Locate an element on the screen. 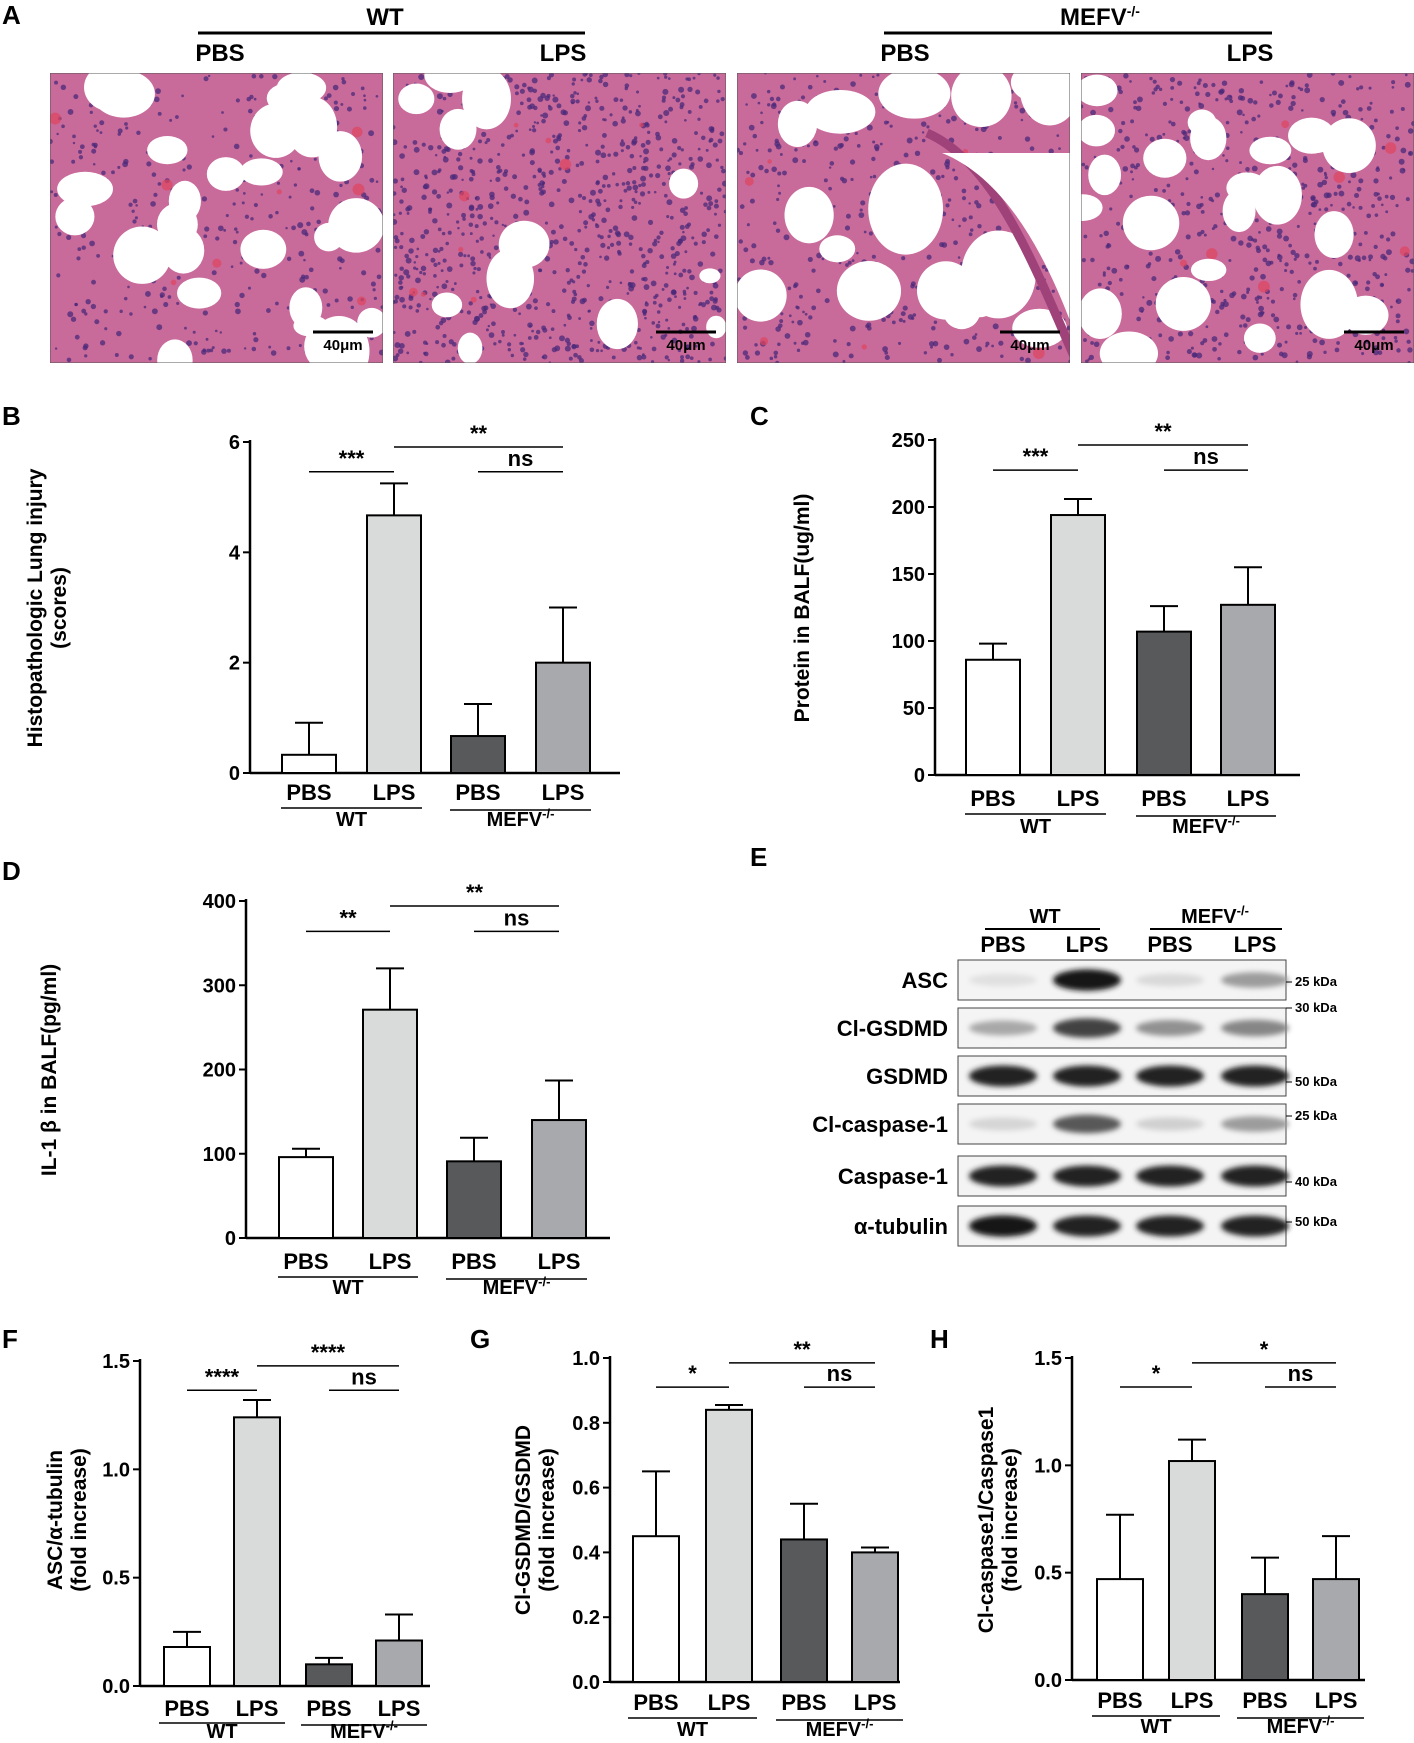  blot-label-5: Caspase-1 is located at coordinates (893, 1176).